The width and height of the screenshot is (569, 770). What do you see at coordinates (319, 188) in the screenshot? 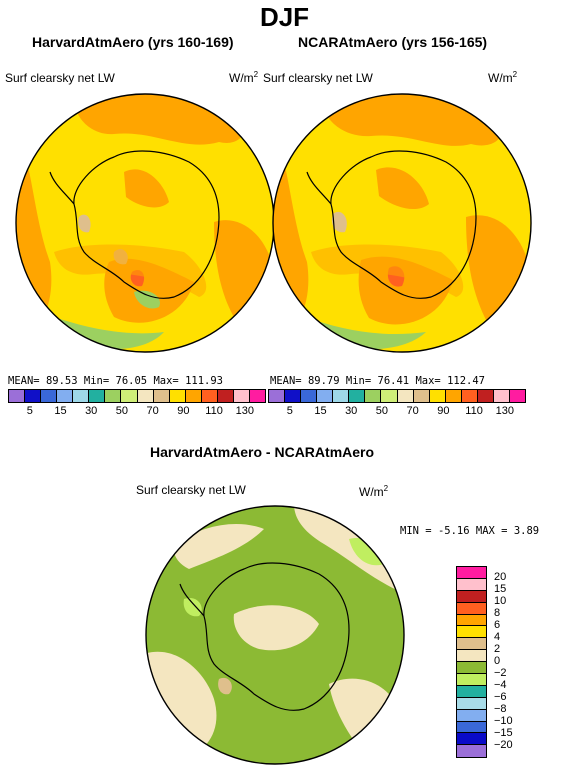
I see `peninsula-coastline-ncar` at bounding box center [319, 188].